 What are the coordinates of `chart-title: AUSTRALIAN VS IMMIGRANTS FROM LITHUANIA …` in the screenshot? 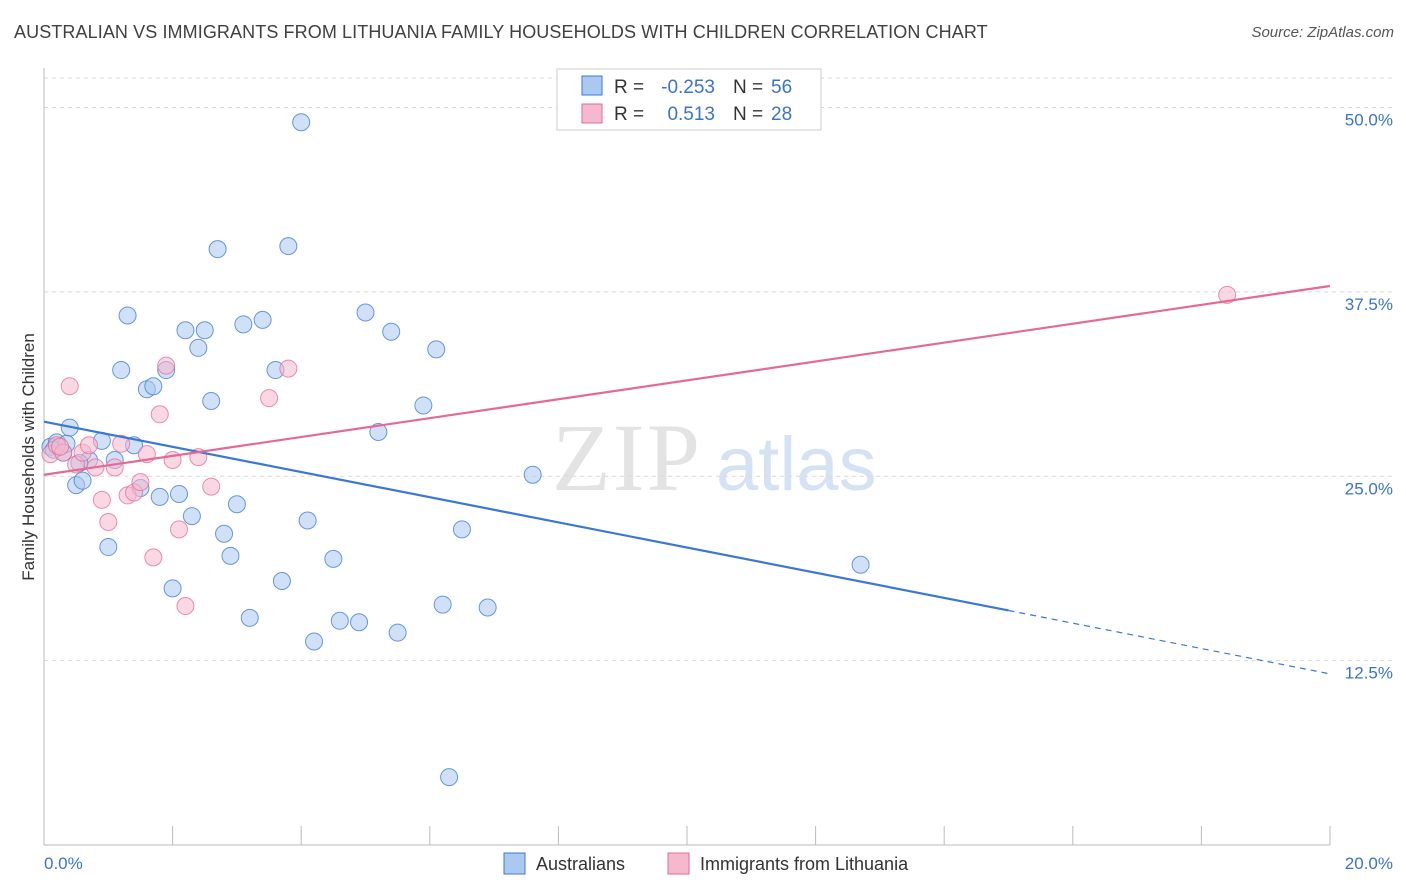 It's located at (501, 32).